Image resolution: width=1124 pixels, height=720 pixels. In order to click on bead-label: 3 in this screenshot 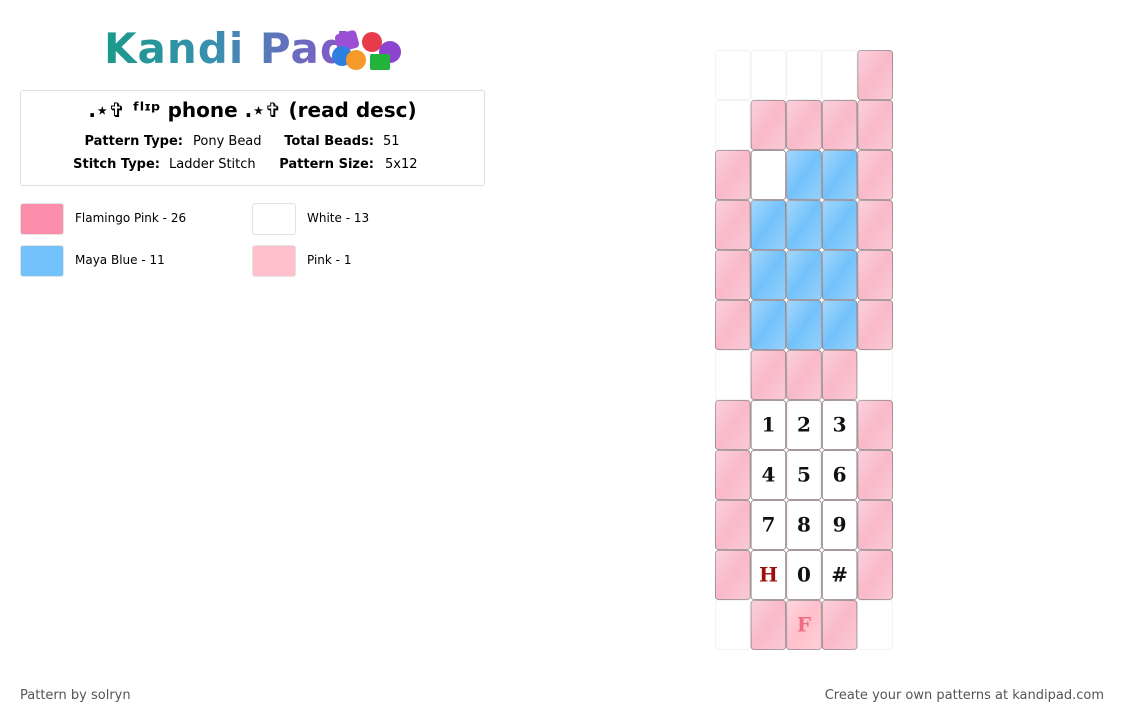, I will do `click(840, 425)`.